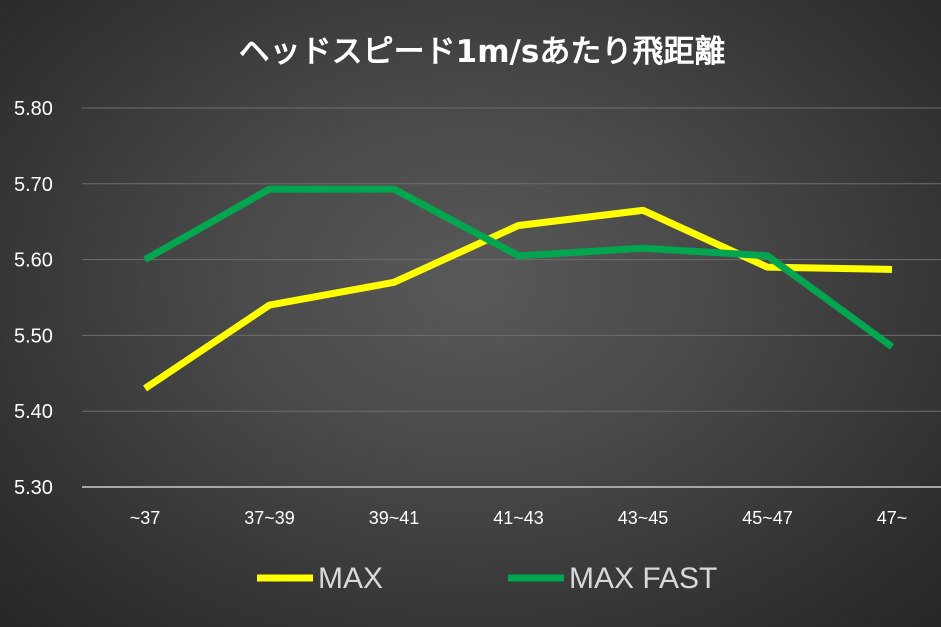 The image size is (941, 627). What do you see at coordinates (394, 518) in the screenshot?
I see `x-tick-label: 39~41` at bounding box center [394, 518].